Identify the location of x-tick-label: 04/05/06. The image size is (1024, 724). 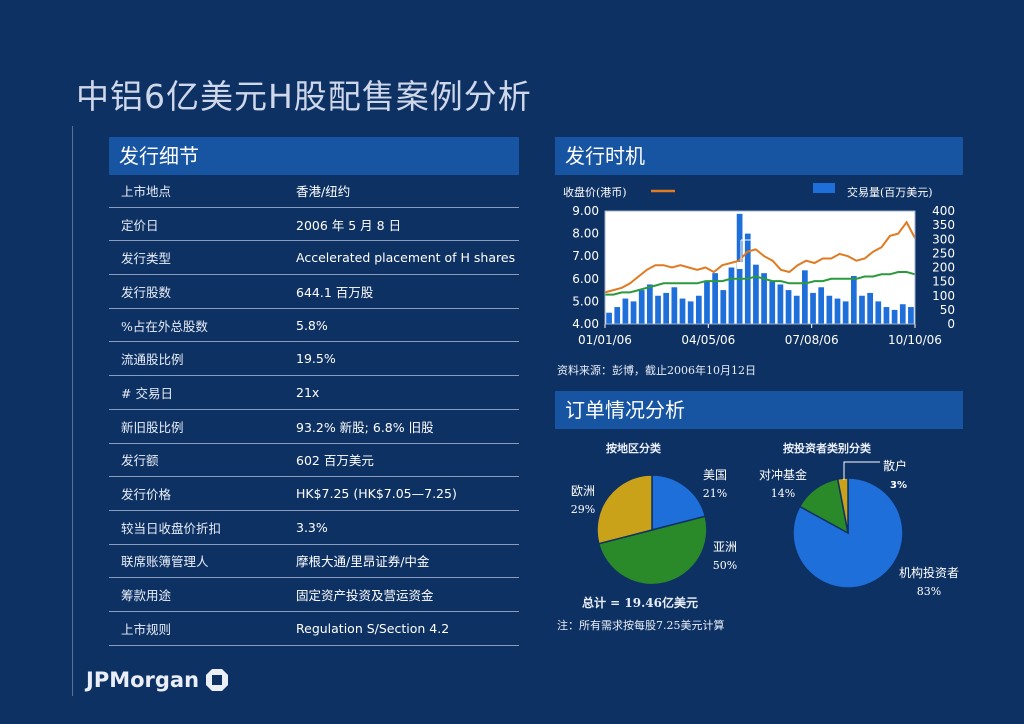
(708, 340).